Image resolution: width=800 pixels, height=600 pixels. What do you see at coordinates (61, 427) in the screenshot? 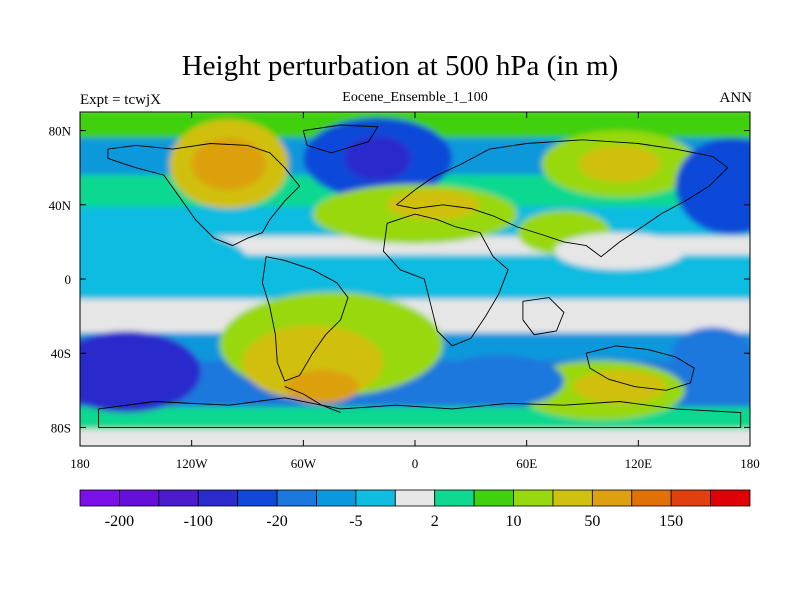
I see `lat-tick-label: 80S` at bounding box center [61, 427].